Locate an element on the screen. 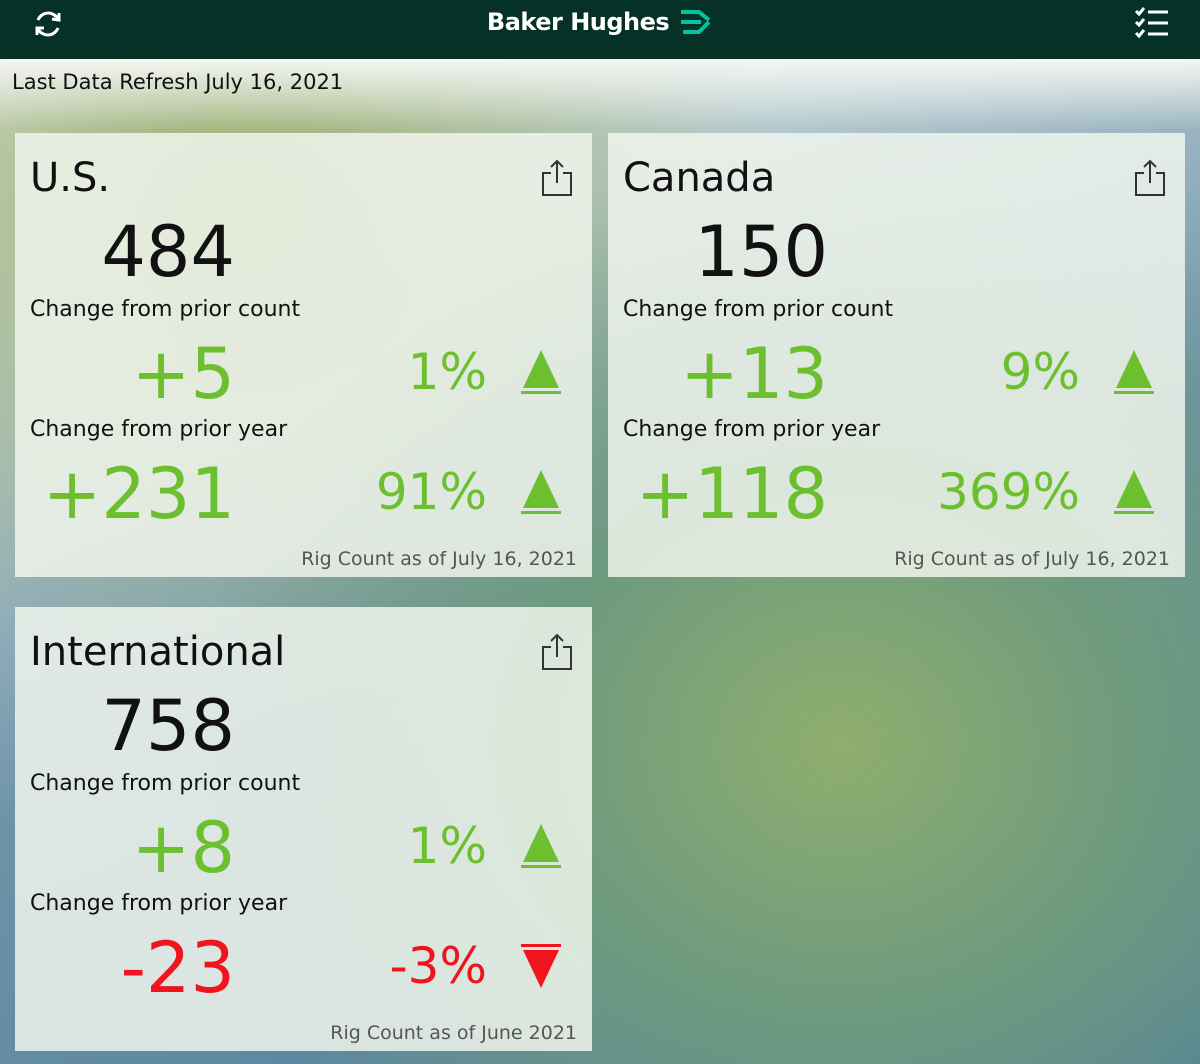 The width and height of the screenshot is (1200, 1064). down-arrow is located at coordinates (541, 966).